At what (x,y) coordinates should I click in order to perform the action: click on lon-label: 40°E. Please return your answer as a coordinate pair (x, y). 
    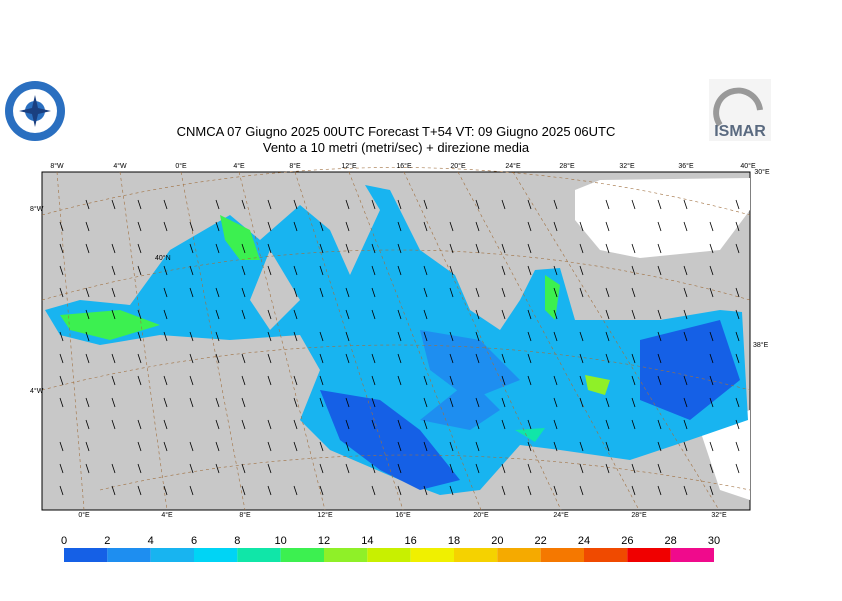
    Looking at the image, I should click on (748, 166).